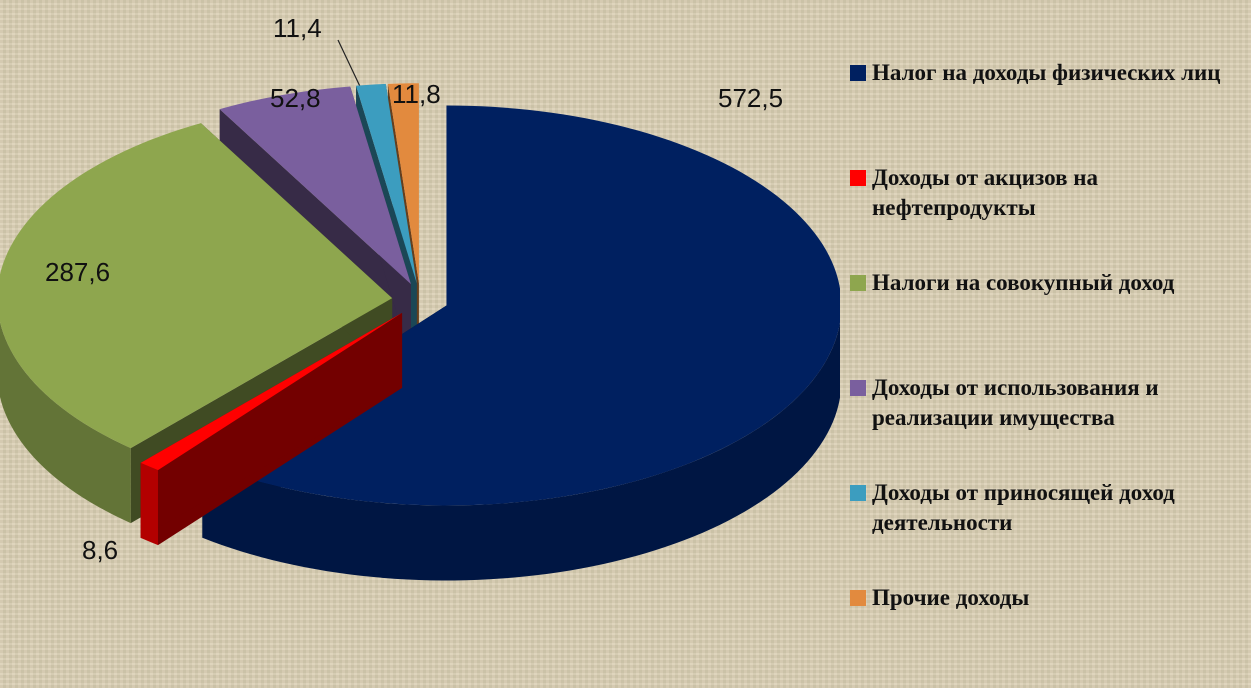  What do you see at coordinates (1050, 635) in the screenshot?
I see `legend-item: Прочие доходы` at bounding box center [1050, 635].